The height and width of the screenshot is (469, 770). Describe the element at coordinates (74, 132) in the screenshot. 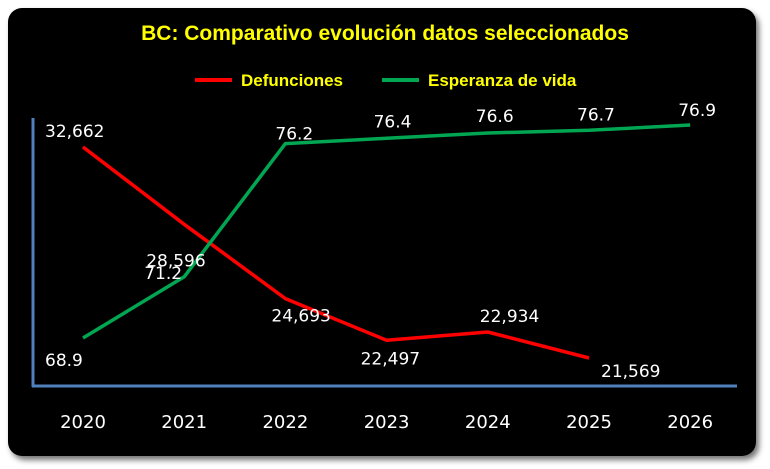

I see `data-label-0-0: 32,662` at that location.